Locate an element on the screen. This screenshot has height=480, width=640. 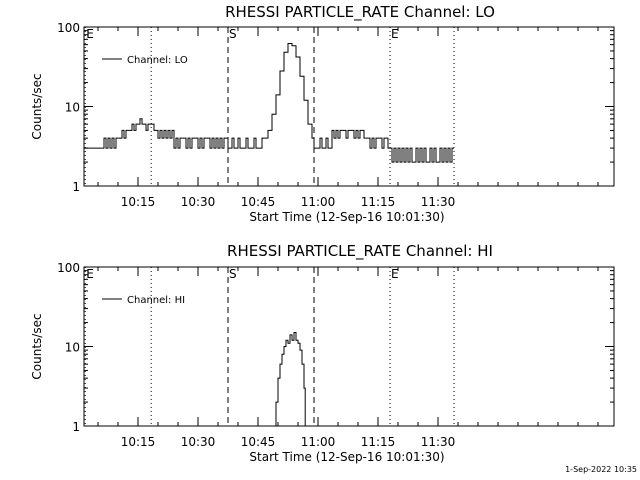
chart-title: RHESSI PARTICLE_RATE Channel: HI is located at coordinates (360, 251).